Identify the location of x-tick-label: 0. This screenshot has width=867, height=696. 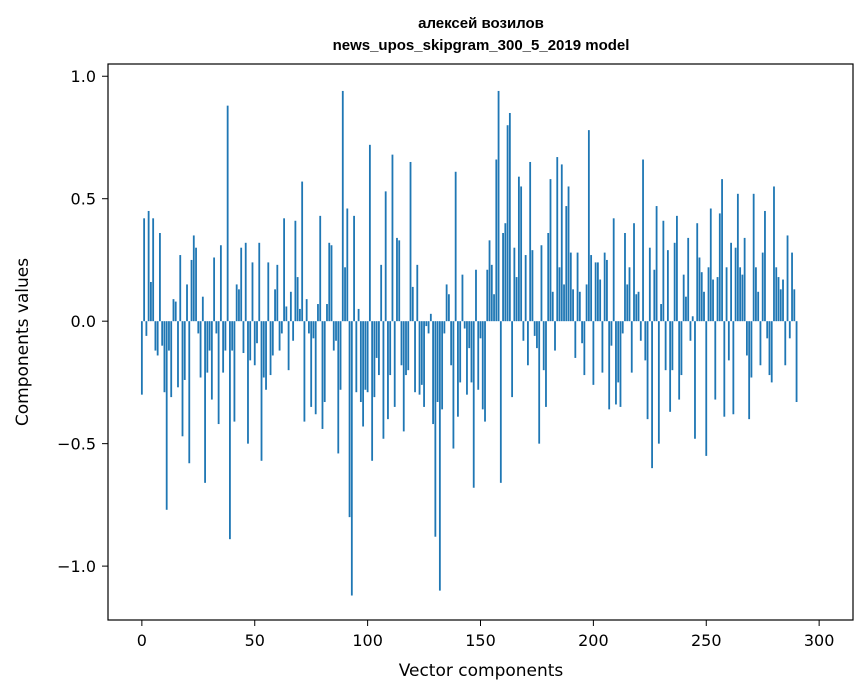
(142, 640).